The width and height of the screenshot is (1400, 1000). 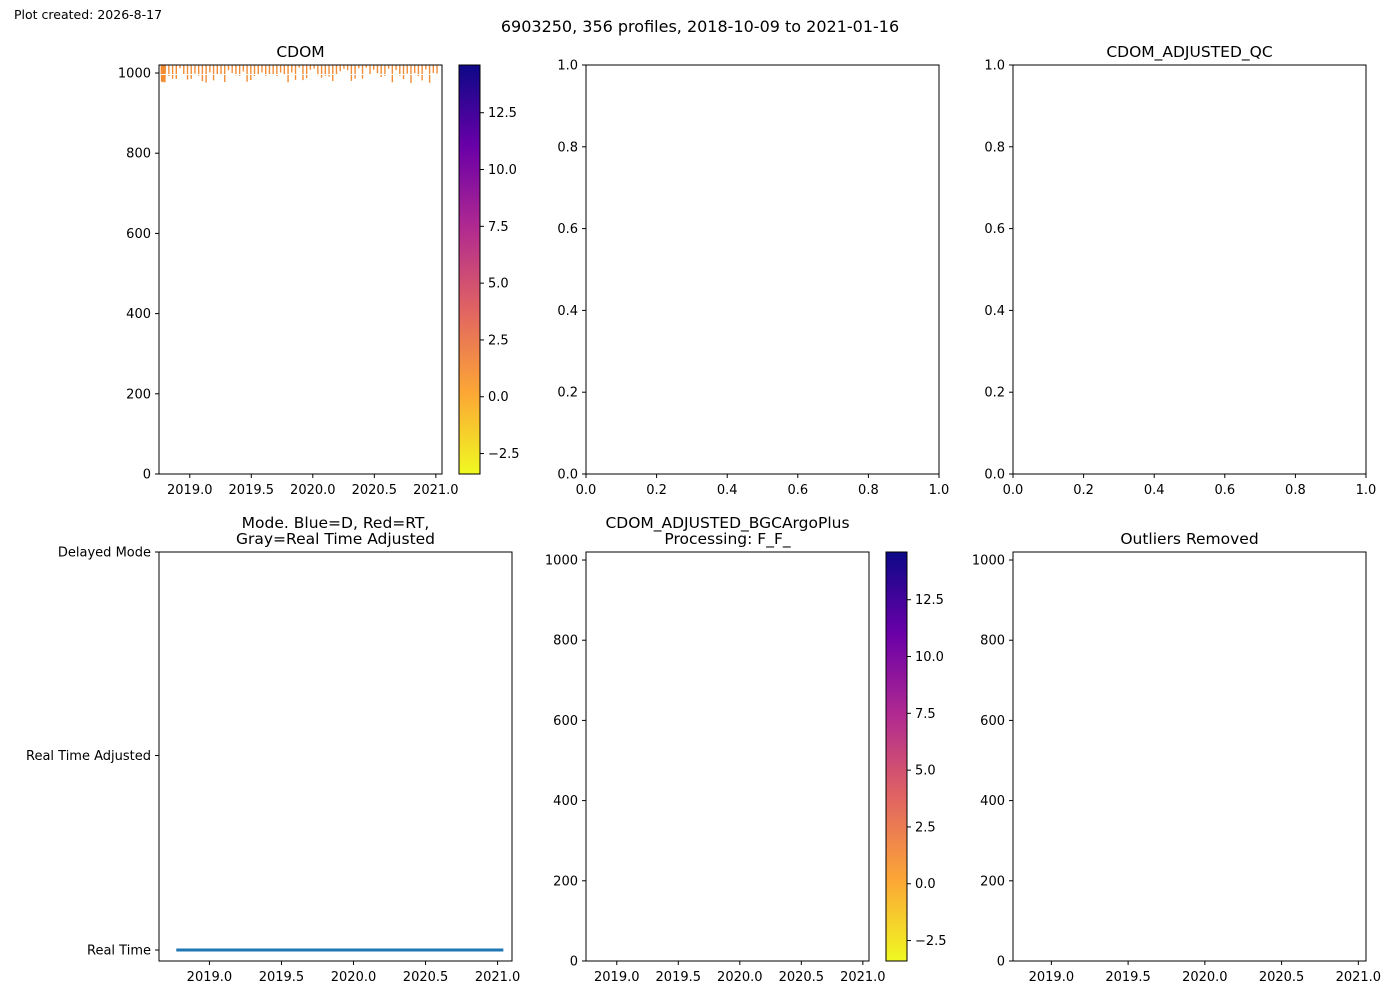 I want to click on qc-ytick-label: 0.2, so click(x=994, y=393).